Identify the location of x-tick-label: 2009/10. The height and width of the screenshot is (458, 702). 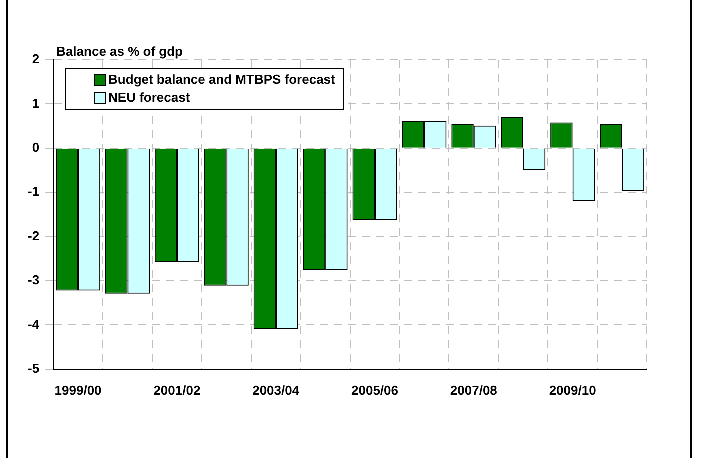
(572, 390).